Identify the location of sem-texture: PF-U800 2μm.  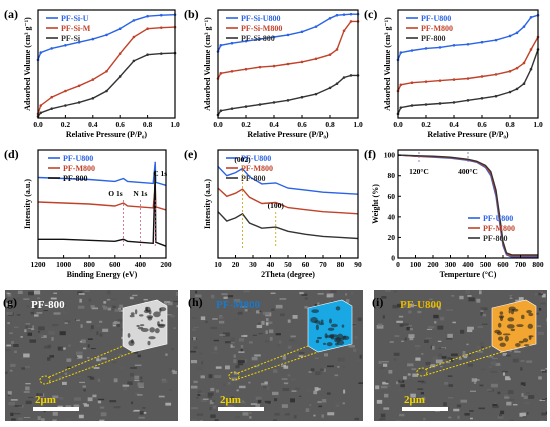
(460, 355).